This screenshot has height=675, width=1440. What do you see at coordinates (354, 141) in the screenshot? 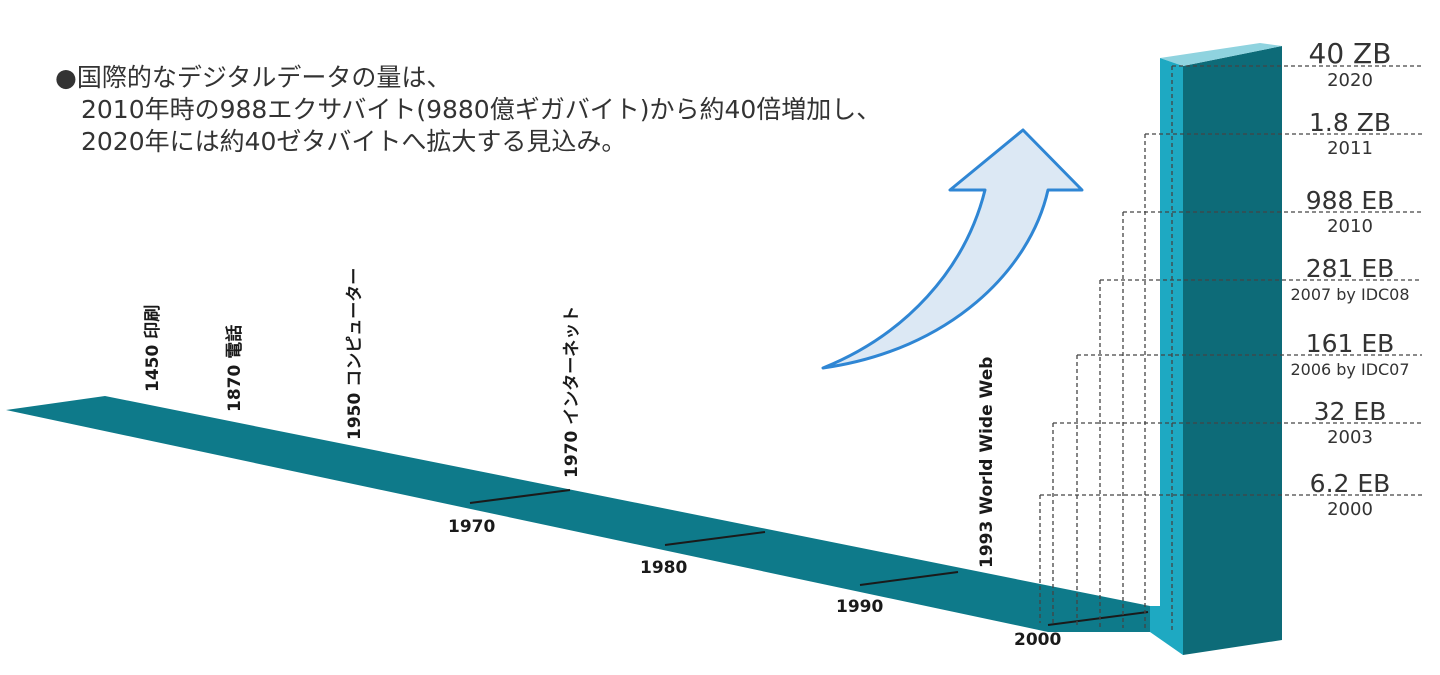
I see `caption-line-3: 2020年には約40ゼタバイトへ拡大する見込み。` at bounding box center [354, 141].